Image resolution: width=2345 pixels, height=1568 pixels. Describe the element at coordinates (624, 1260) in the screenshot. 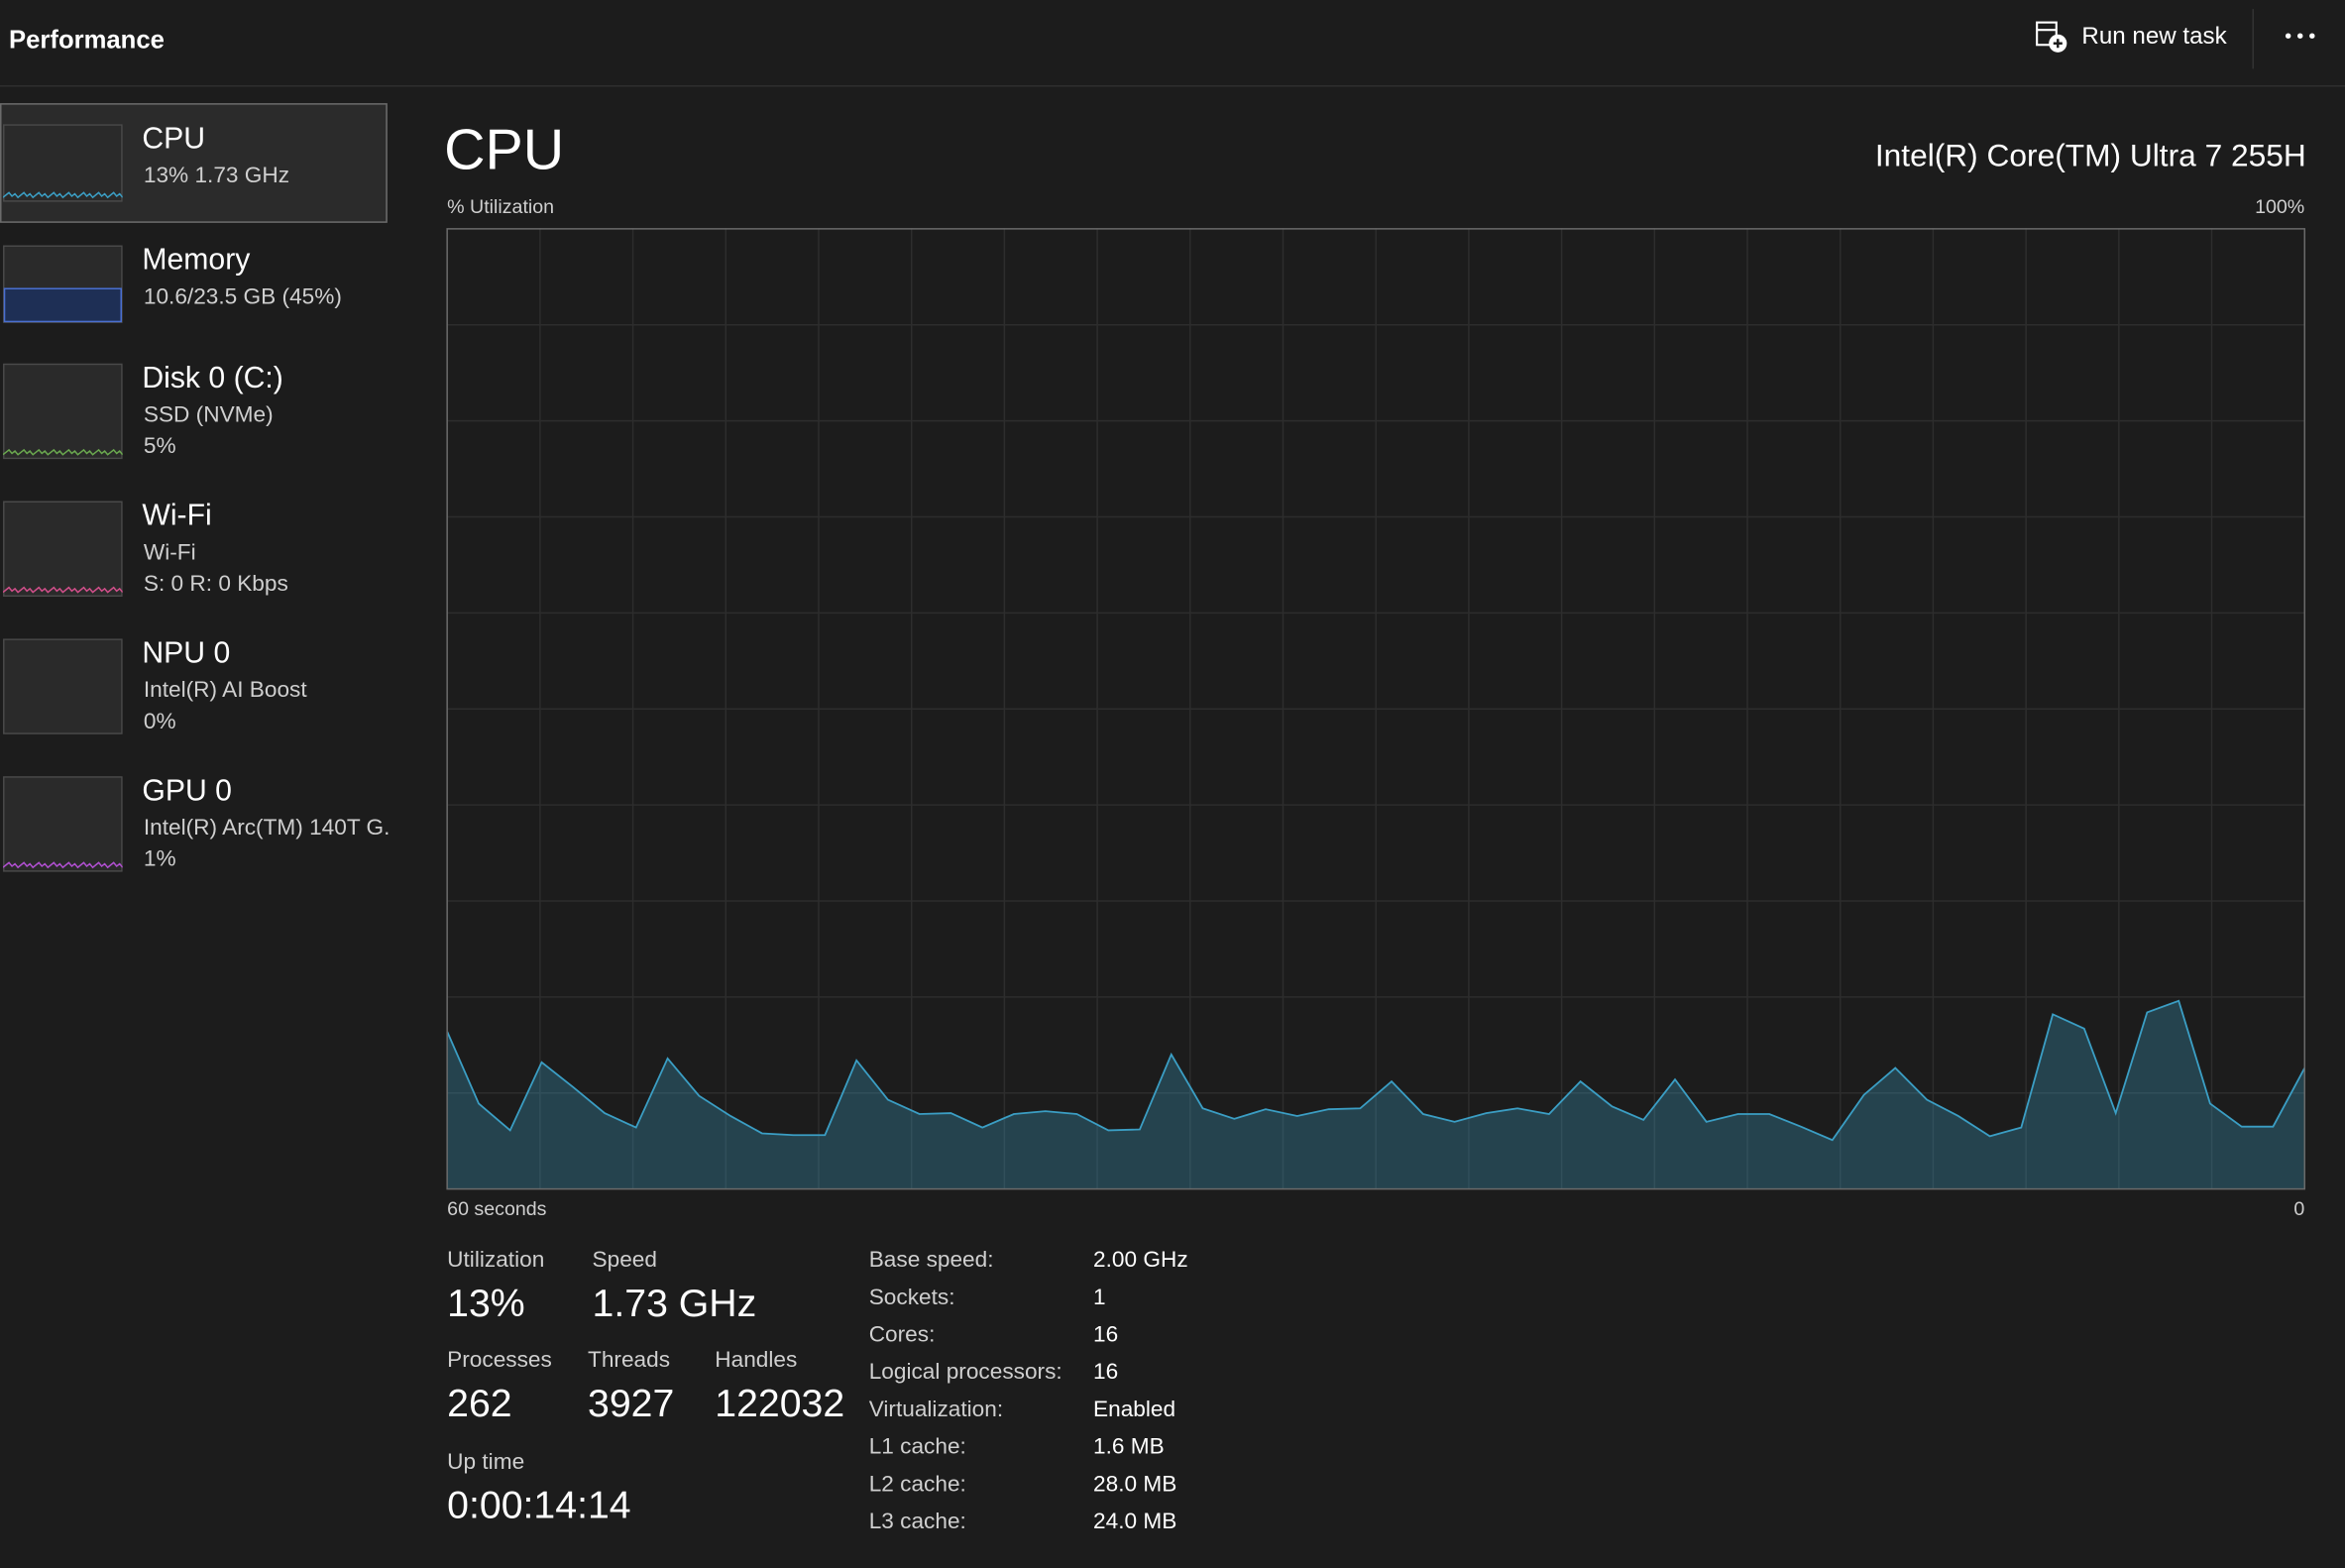

I see `stat-label: Speed` at that location.